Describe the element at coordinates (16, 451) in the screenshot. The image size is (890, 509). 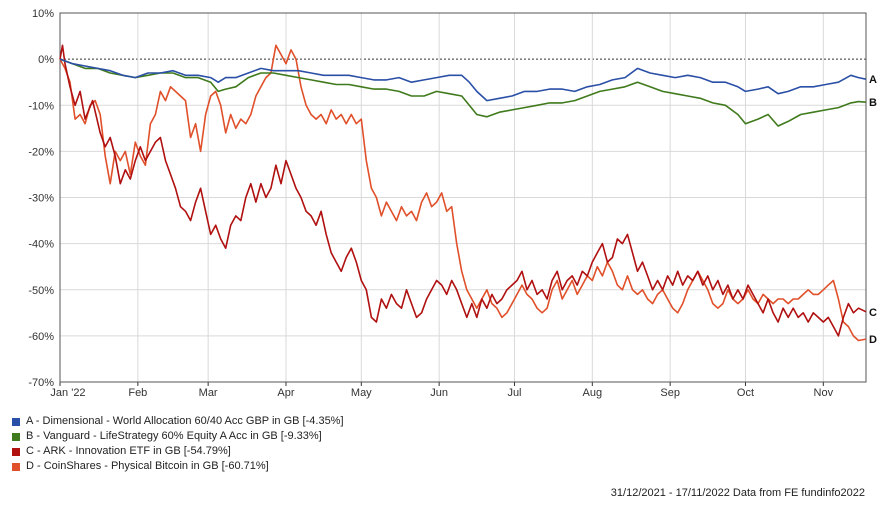
I see `legend-swatch-c` at that location.